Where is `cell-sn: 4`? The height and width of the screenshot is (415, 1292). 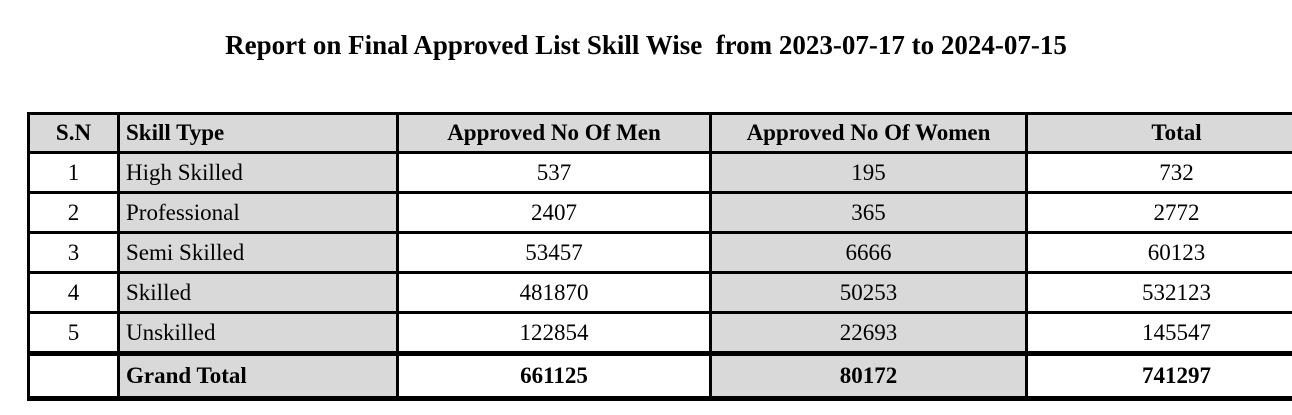
cell-sn: 4 is located at coordinates (73, 292).